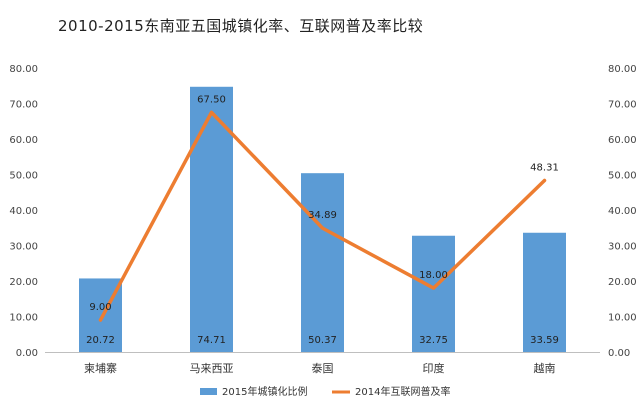 The height and width of the screenshot is (415, 640). What do you see at coordinates (100, 340) in the screenshot?
I see `bar-data-label: 20.72` at bounding box center [100, 340].